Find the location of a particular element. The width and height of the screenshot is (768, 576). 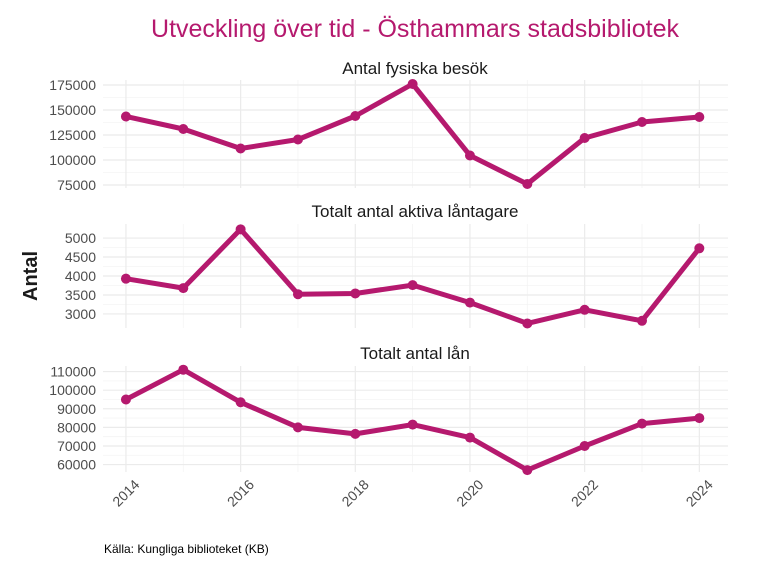

panel-title: Antal fysiska besök is located at coordinates (415, 68).